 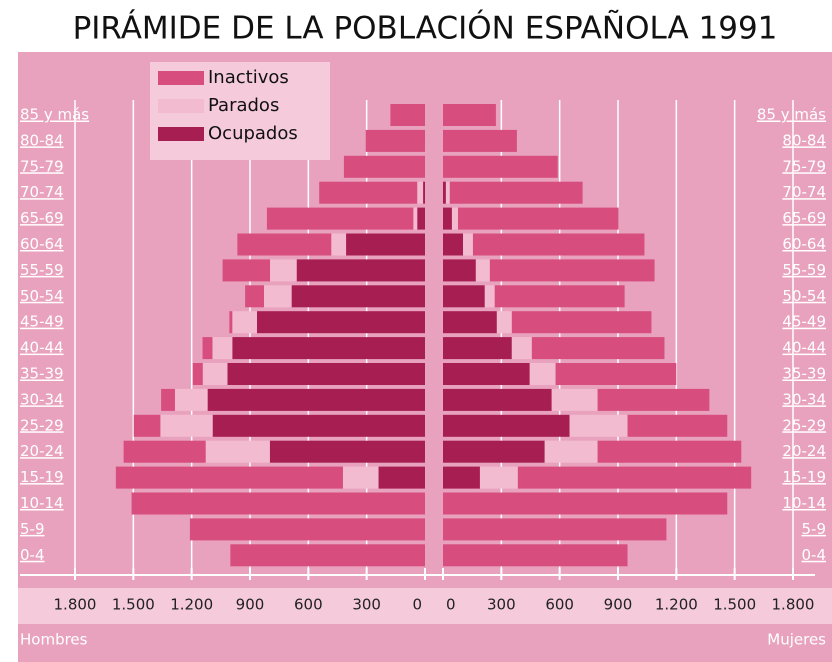 What do you see at coordinates (804, 322) in the screenshot?
I see `age-label: 45-49` at bounding box center [804, 322].